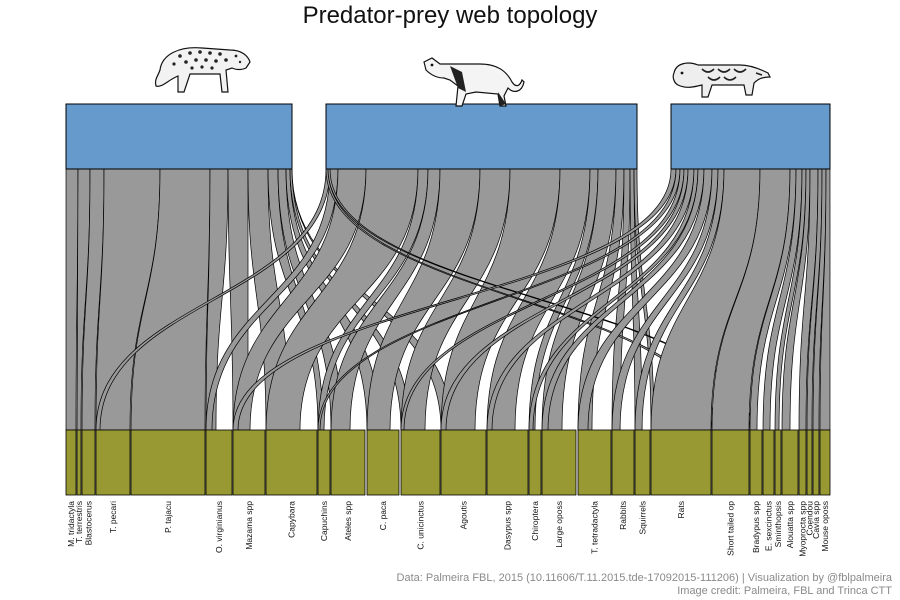 The height and width of the screenshot is (600, 900). Describe the element at coordinates (731, 528) in the screenshot. I see `prey-label: Short tailed op` at that location.